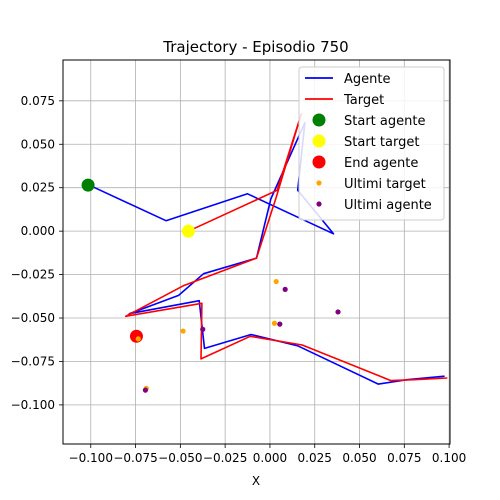 Image resolution: width=500 pixels, height=500 pixels. I want to click on y-tick-label: −0.075, so click(33, 361).